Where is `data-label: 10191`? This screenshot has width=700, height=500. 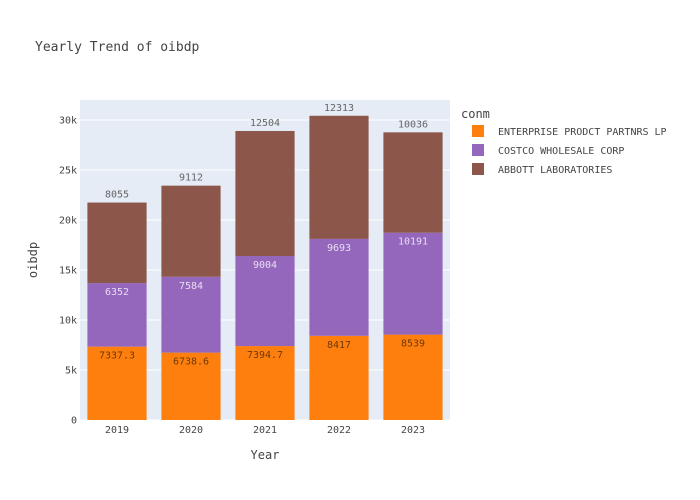
data-label: 10191 is located at coordinates (413, 242).